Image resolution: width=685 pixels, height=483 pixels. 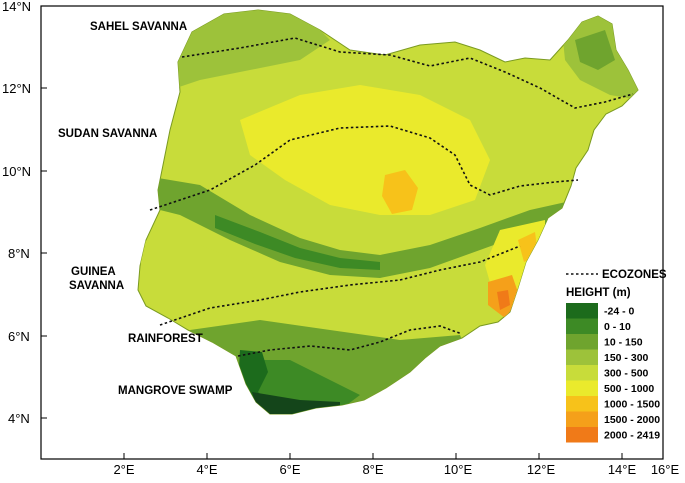 I want to click on legend-height-title: HEIGHT (m), so click(x=598, y=293).